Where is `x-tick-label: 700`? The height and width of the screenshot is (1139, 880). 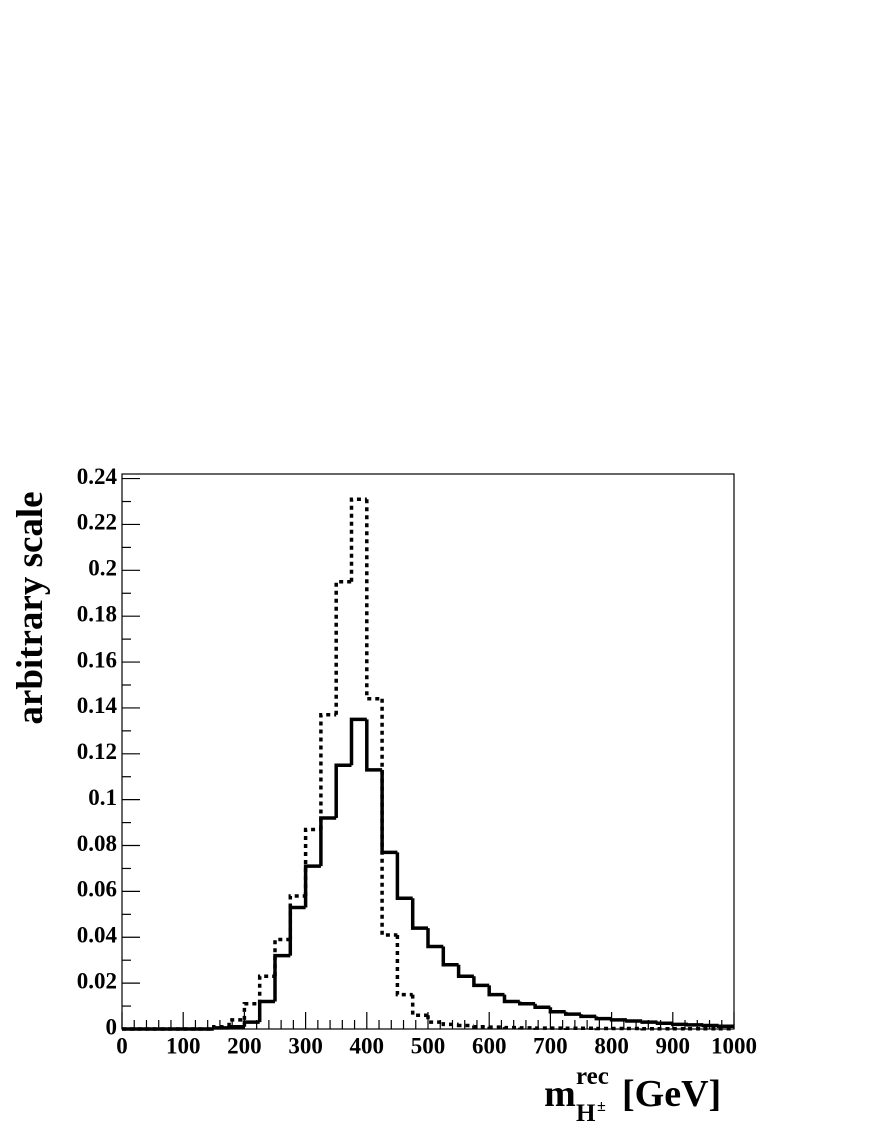 x-tick-label: 700 is located at coordinates (550, 1045).